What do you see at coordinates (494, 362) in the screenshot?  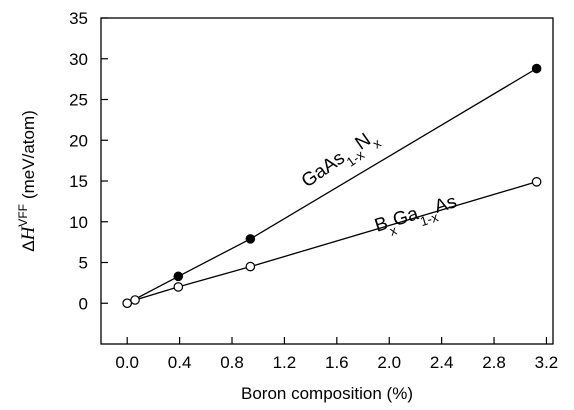 I see `x-tick-label: 2.8` at bounding box center [494, 362].